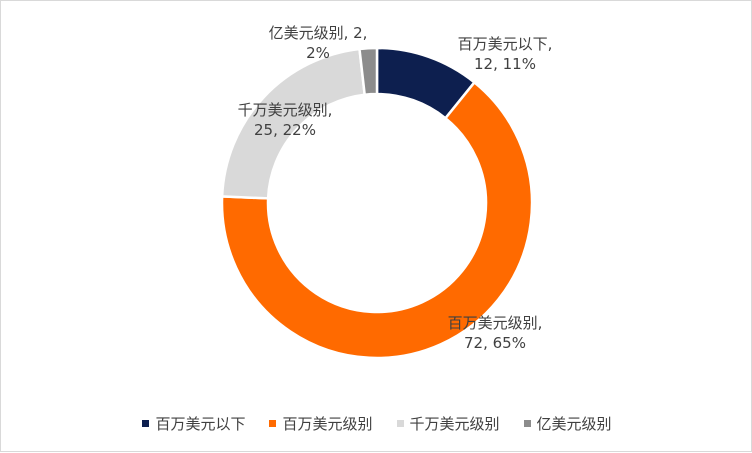 This screenshot has height=453, width=752. What do you see at coordinates (318, 43) in the screenshot?
I see `data-label-hundred-million-level: 亿美元级别, 2, 2%` at bounding box center [318, 43].